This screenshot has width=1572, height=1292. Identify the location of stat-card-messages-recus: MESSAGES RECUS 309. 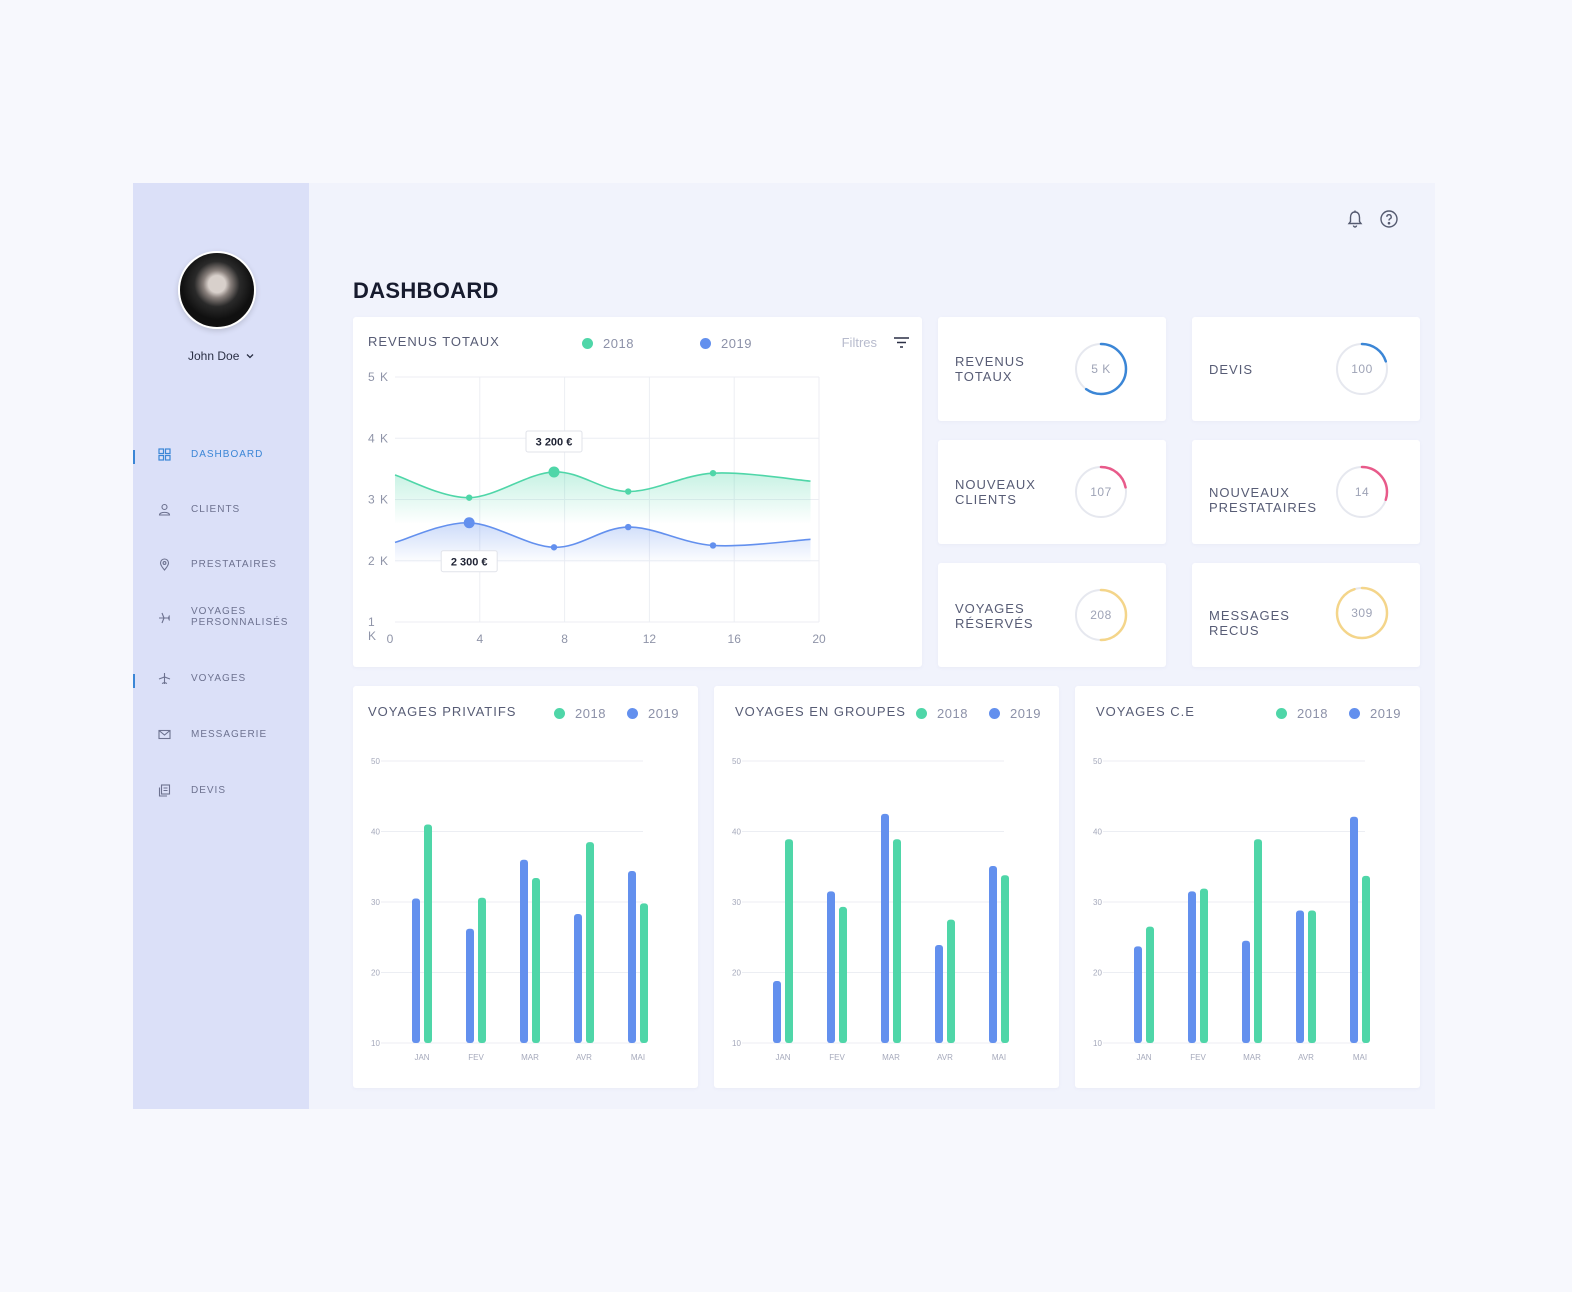
(1306, 615).